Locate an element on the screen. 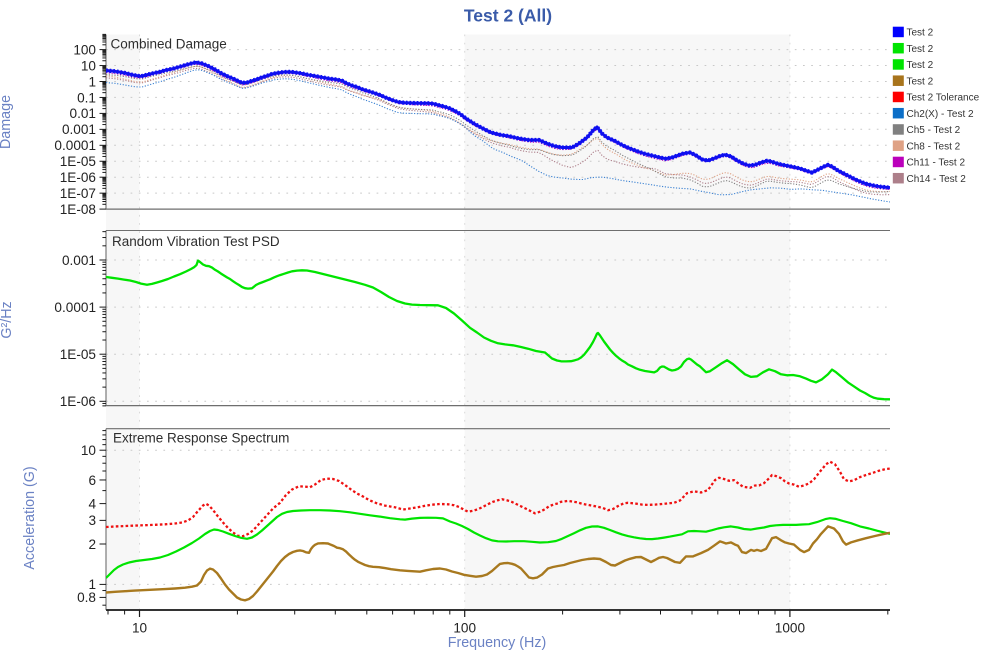 The width and height of the screenshot is (986, 659). svg-text: 2 is located at coordinates (92, 544).